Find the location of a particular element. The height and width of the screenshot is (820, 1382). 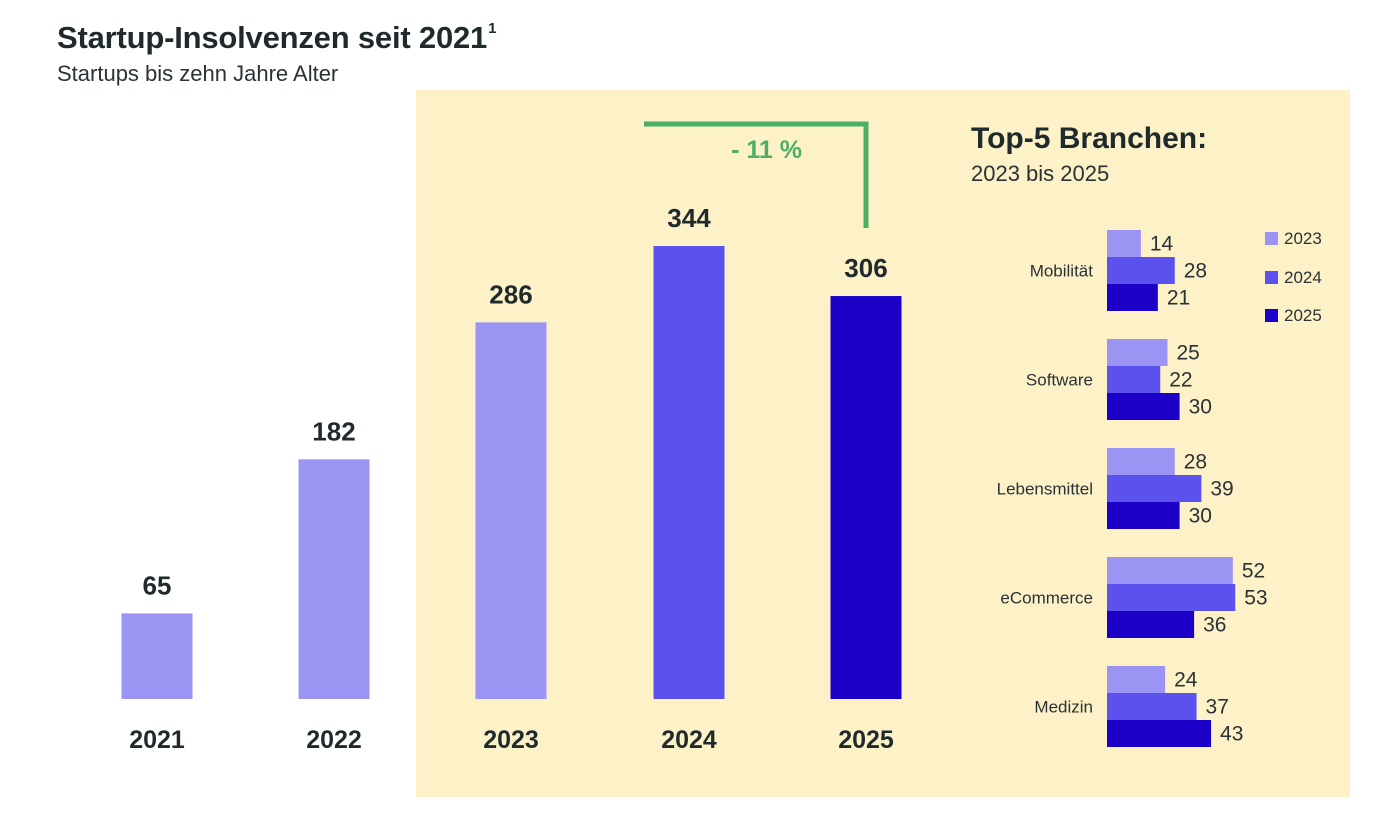

top5-title: Top-5 Branchen: is located at coordinates (1089, 138).